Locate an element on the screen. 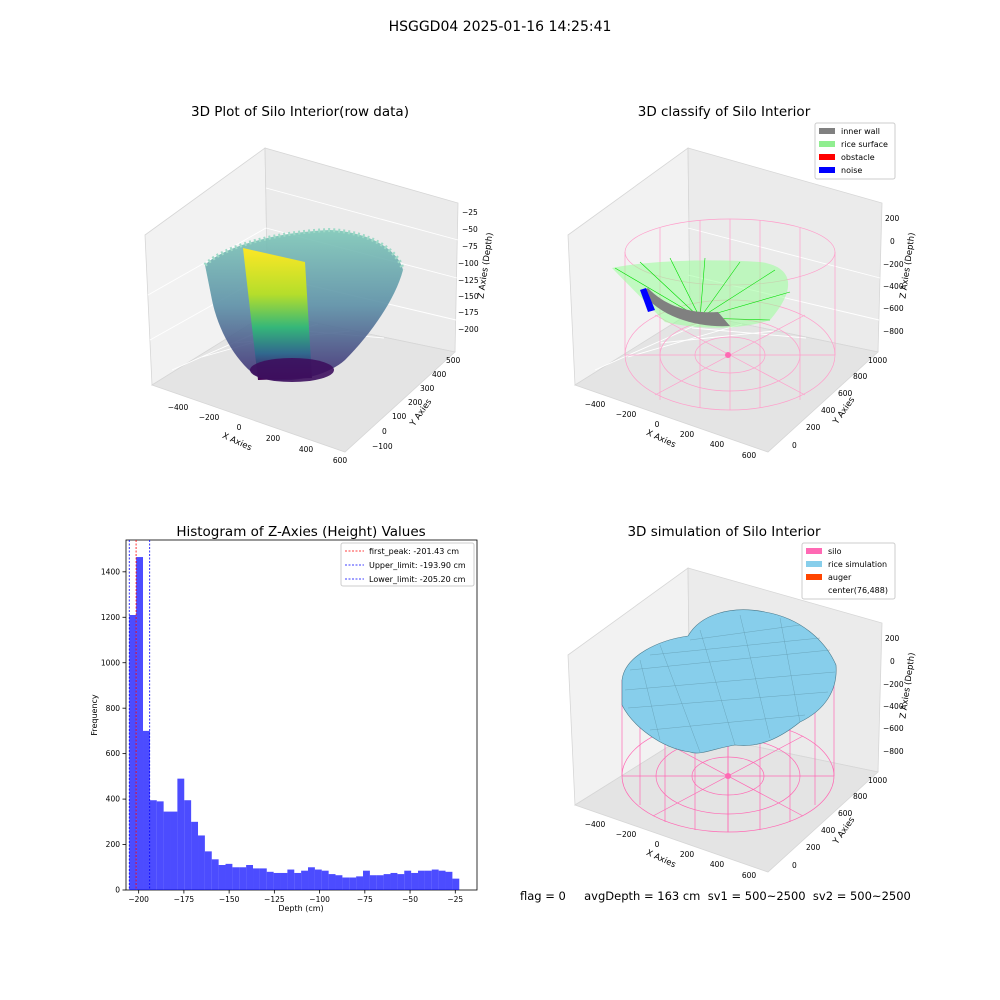  raw-y-tick-4: 300 is located at coordinates (427, 388).